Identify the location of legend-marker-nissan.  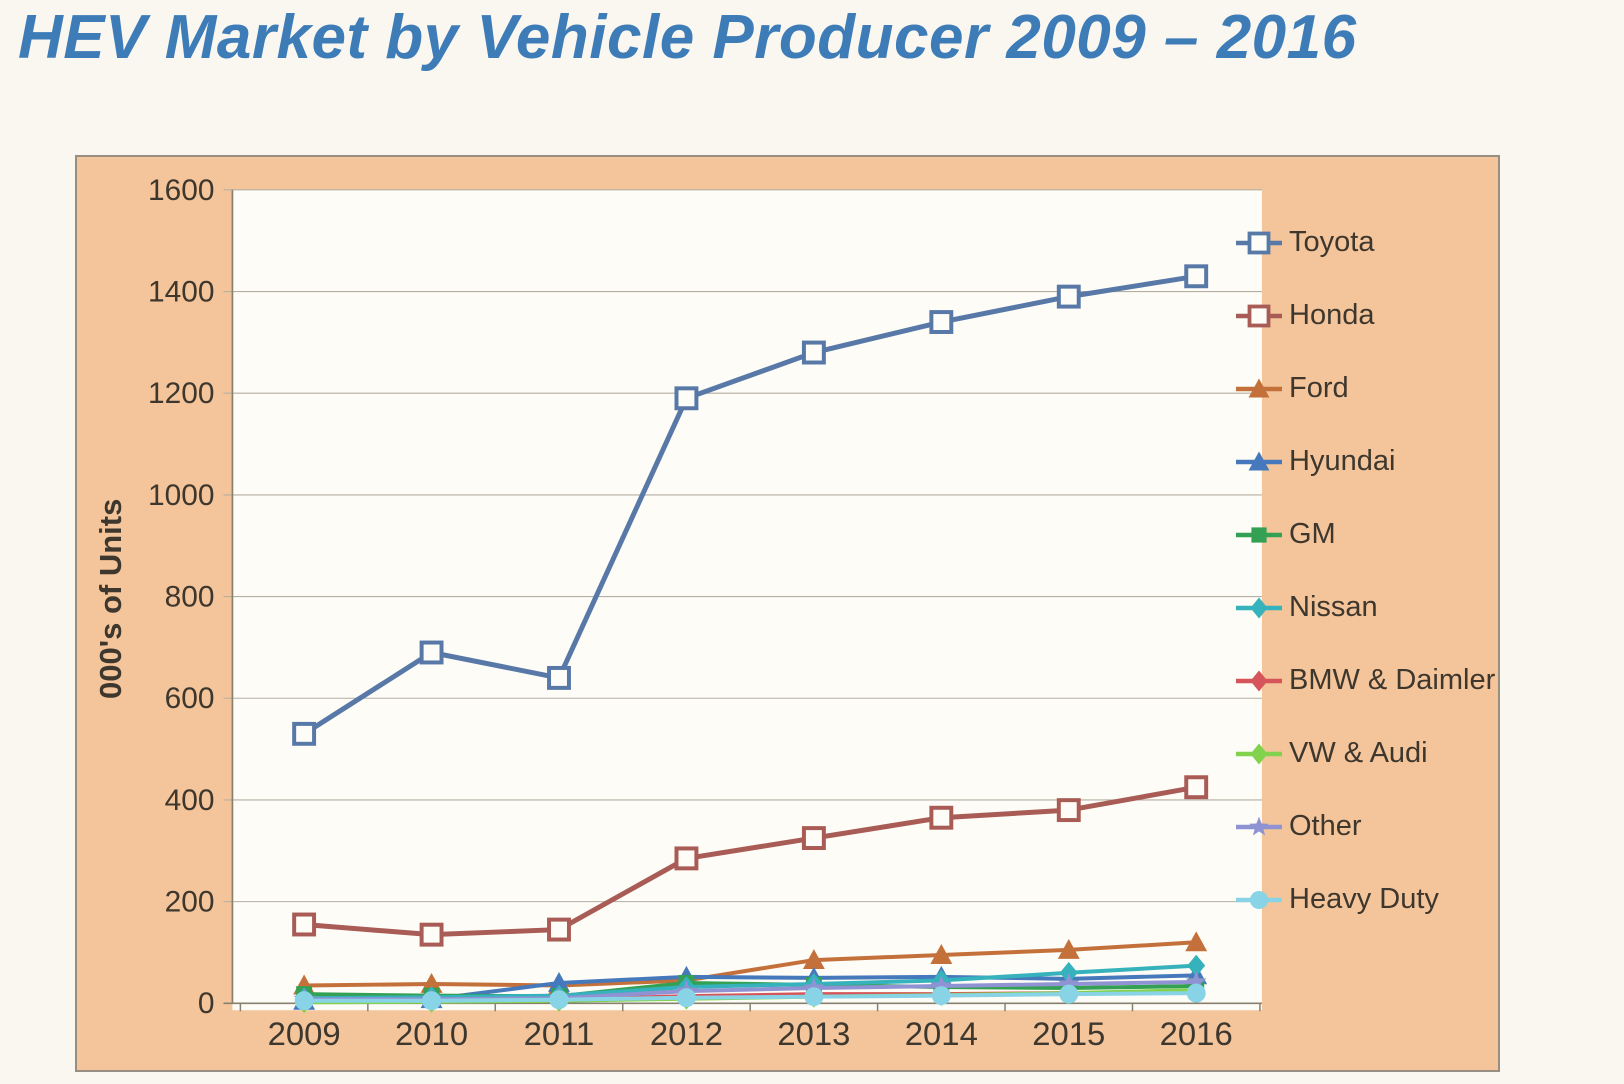
(1259, 607).